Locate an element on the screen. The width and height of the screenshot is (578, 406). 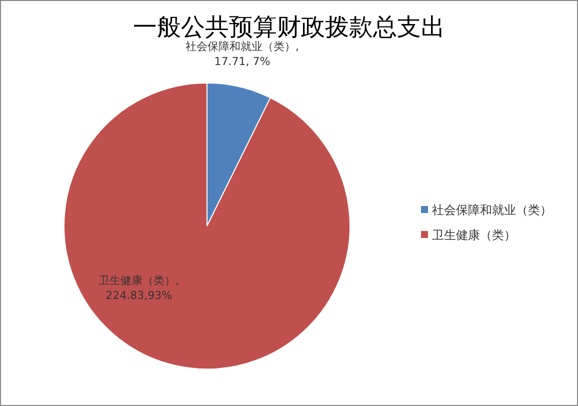
data-label: 卫生健康（类）, 224.83,93% is located at coordinates (139, 288).